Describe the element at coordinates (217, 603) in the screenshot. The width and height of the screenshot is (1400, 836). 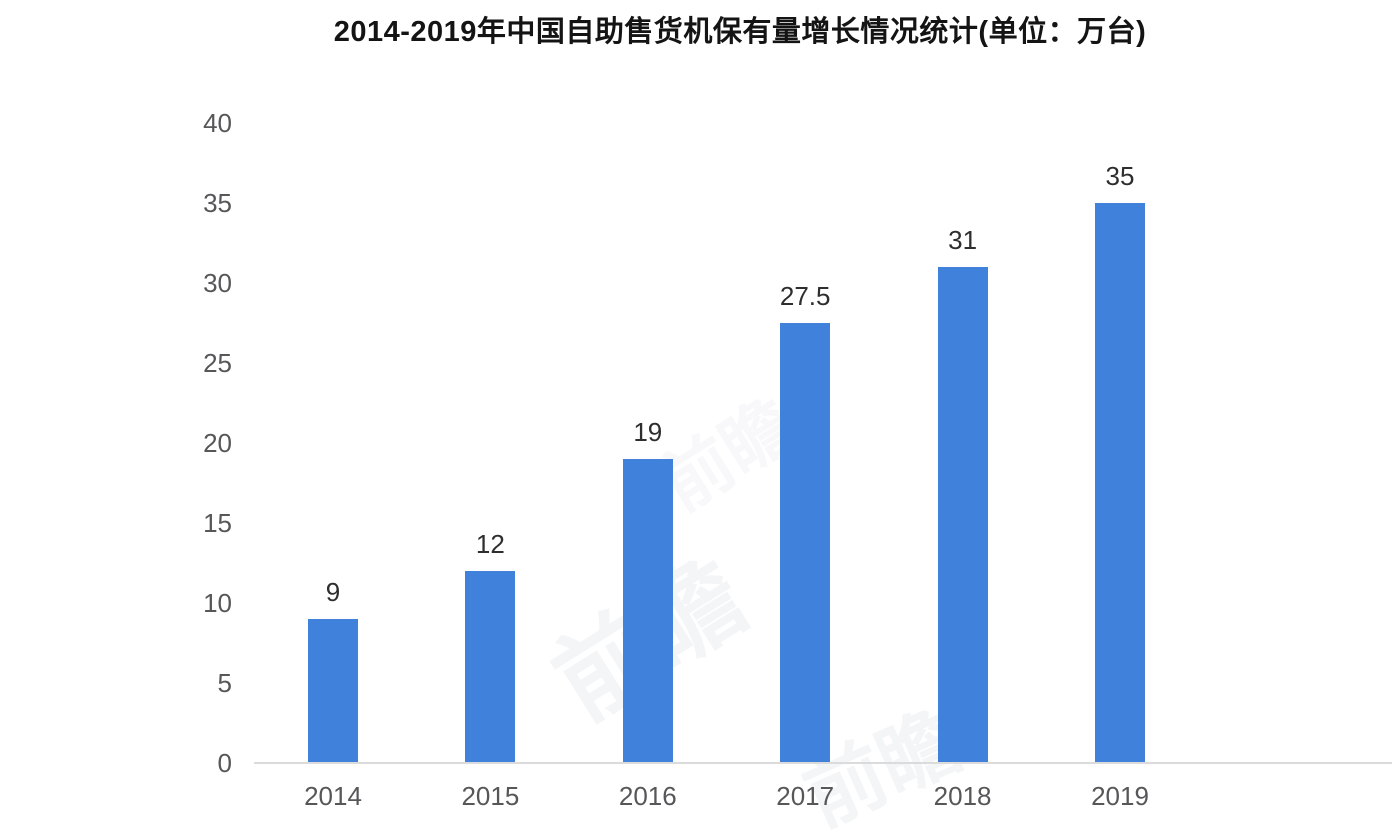
I see `y-tick-label: 10` at that location.